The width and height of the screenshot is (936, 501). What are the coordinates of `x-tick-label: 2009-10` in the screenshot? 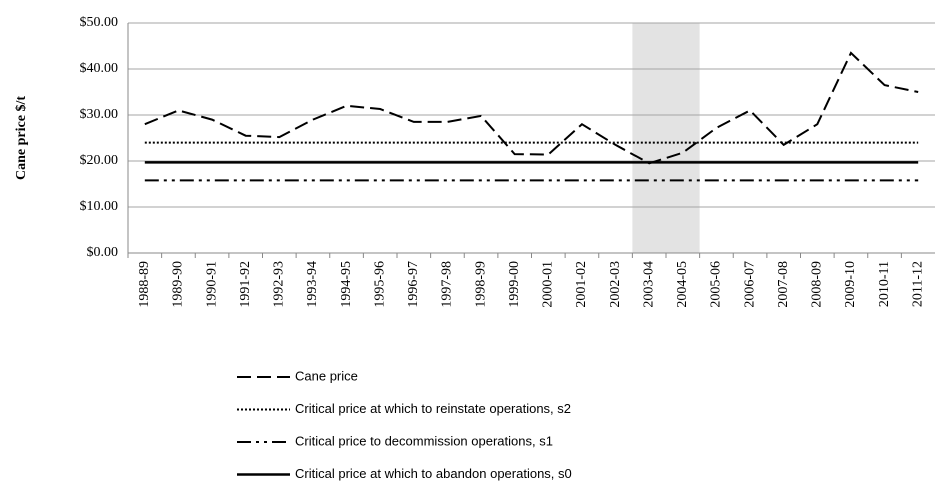 It's located at (850, 284).